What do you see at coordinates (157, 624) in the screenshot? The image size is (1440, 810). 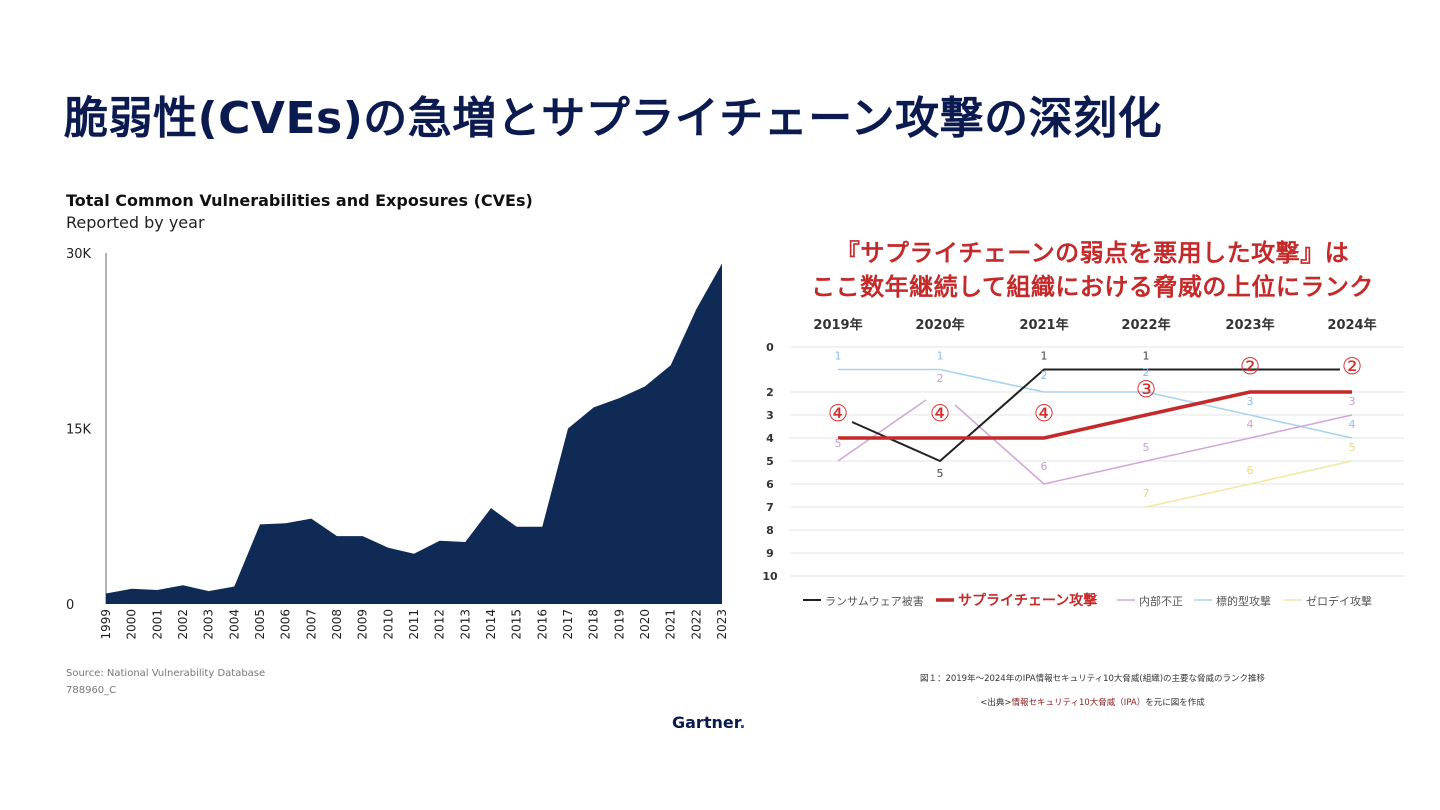 I see `cve-x-tick-label: 2001` at bounding box center [157, 624].